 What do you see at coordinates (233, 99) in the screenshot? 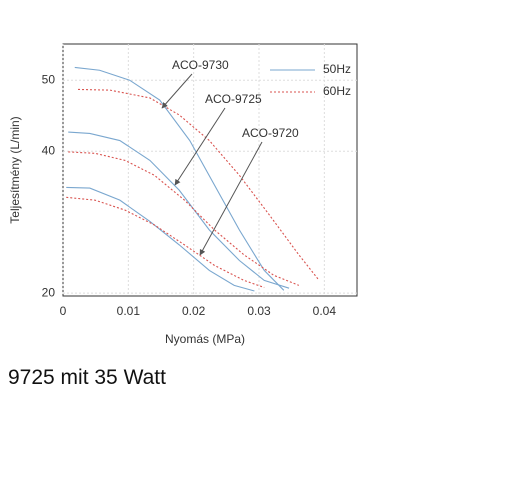
I see `annotation: ACO-9725` at bounding box center [233, 99].